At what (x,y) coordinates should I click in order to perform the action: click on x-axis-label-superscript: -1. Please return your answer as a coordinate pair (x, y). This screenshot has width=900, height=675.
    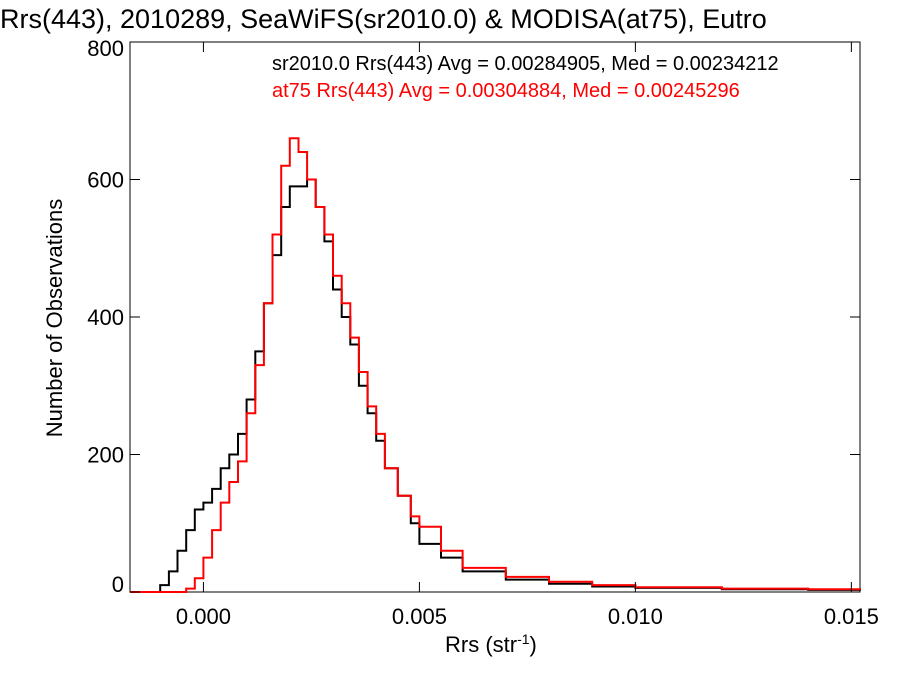
    Looking at the image, I should click on (523, 639).